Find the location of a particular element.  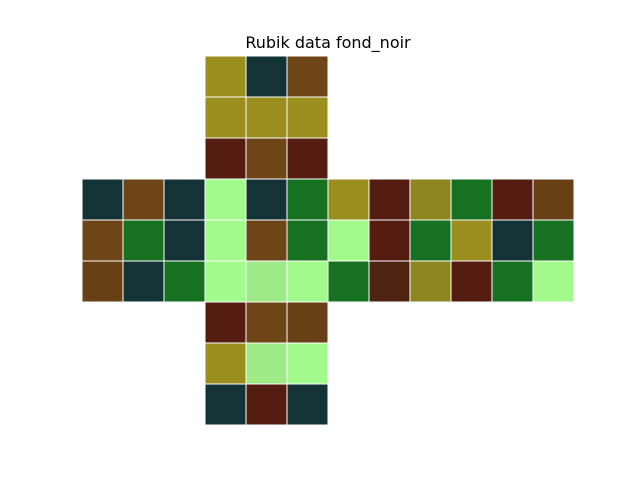

cube-sticker-r4-c0 is located at coordinates (102, 240).